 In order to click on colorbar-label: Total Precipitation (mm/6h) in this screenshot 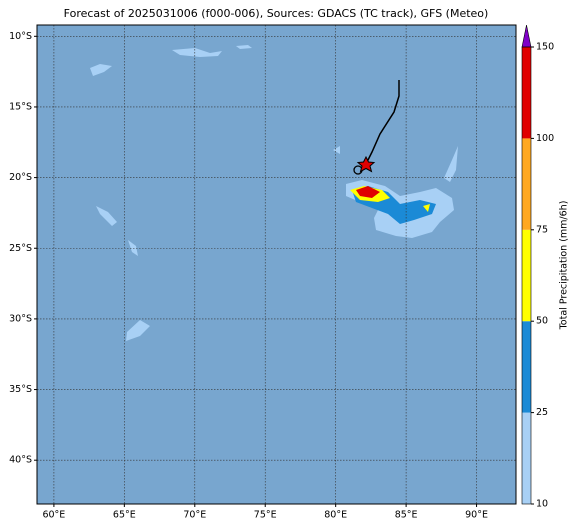, I will do `click(564, 266)`.